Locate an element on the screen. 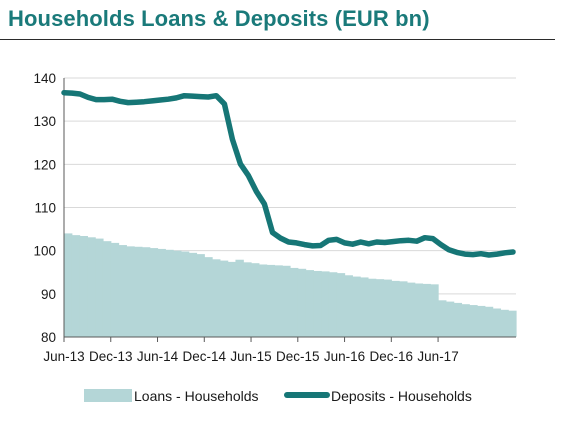 Image resolution: width=584 pixels, height=433 pixels. legend-loans-swatch is located at coordinates (108, 395).